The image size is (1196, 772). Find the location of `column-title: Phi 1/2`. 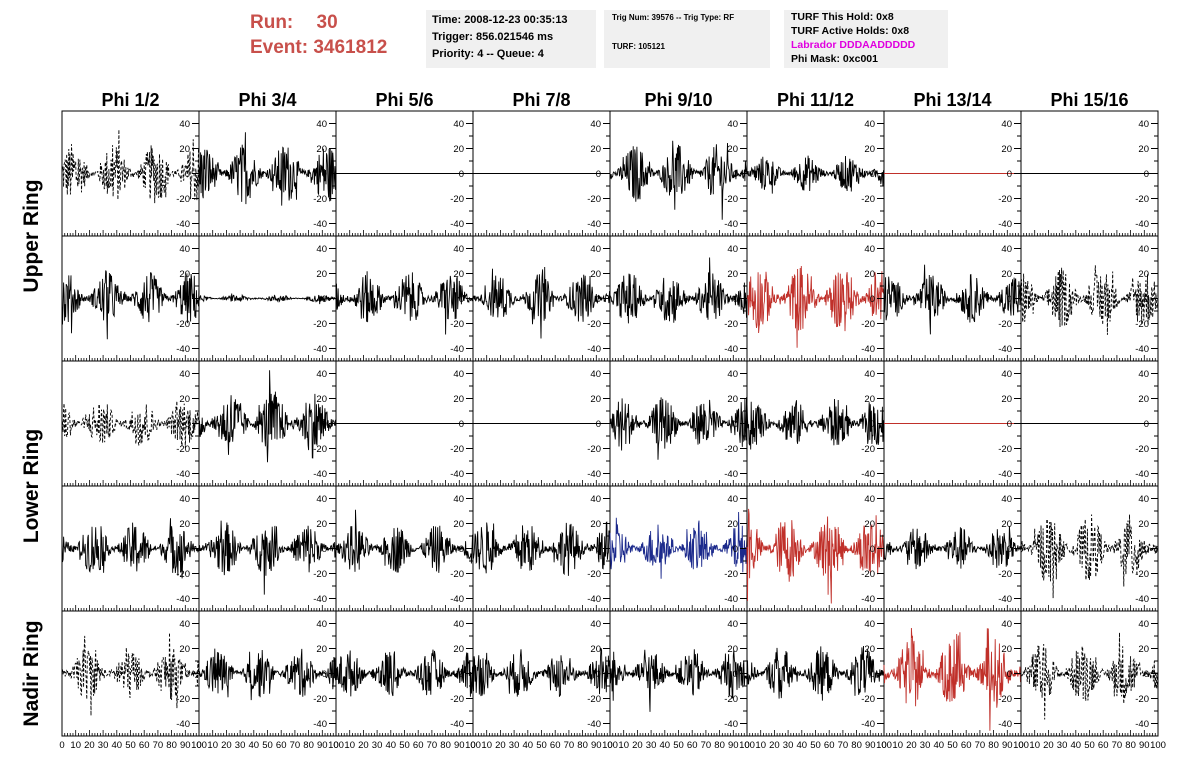

column-title: Phi 1/2 is located at coordinates (130, 100).